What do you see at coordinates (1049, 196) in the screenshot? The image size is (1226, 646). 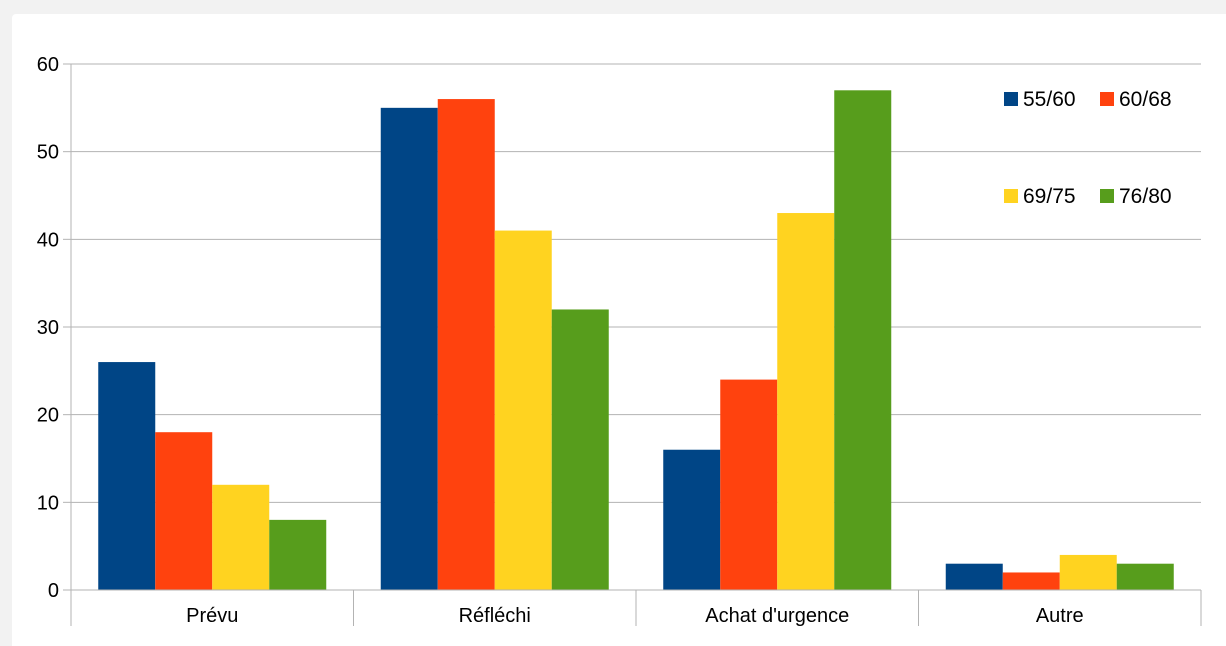 I see `legend-label: 69/75` at bounding box center [1049, 196].